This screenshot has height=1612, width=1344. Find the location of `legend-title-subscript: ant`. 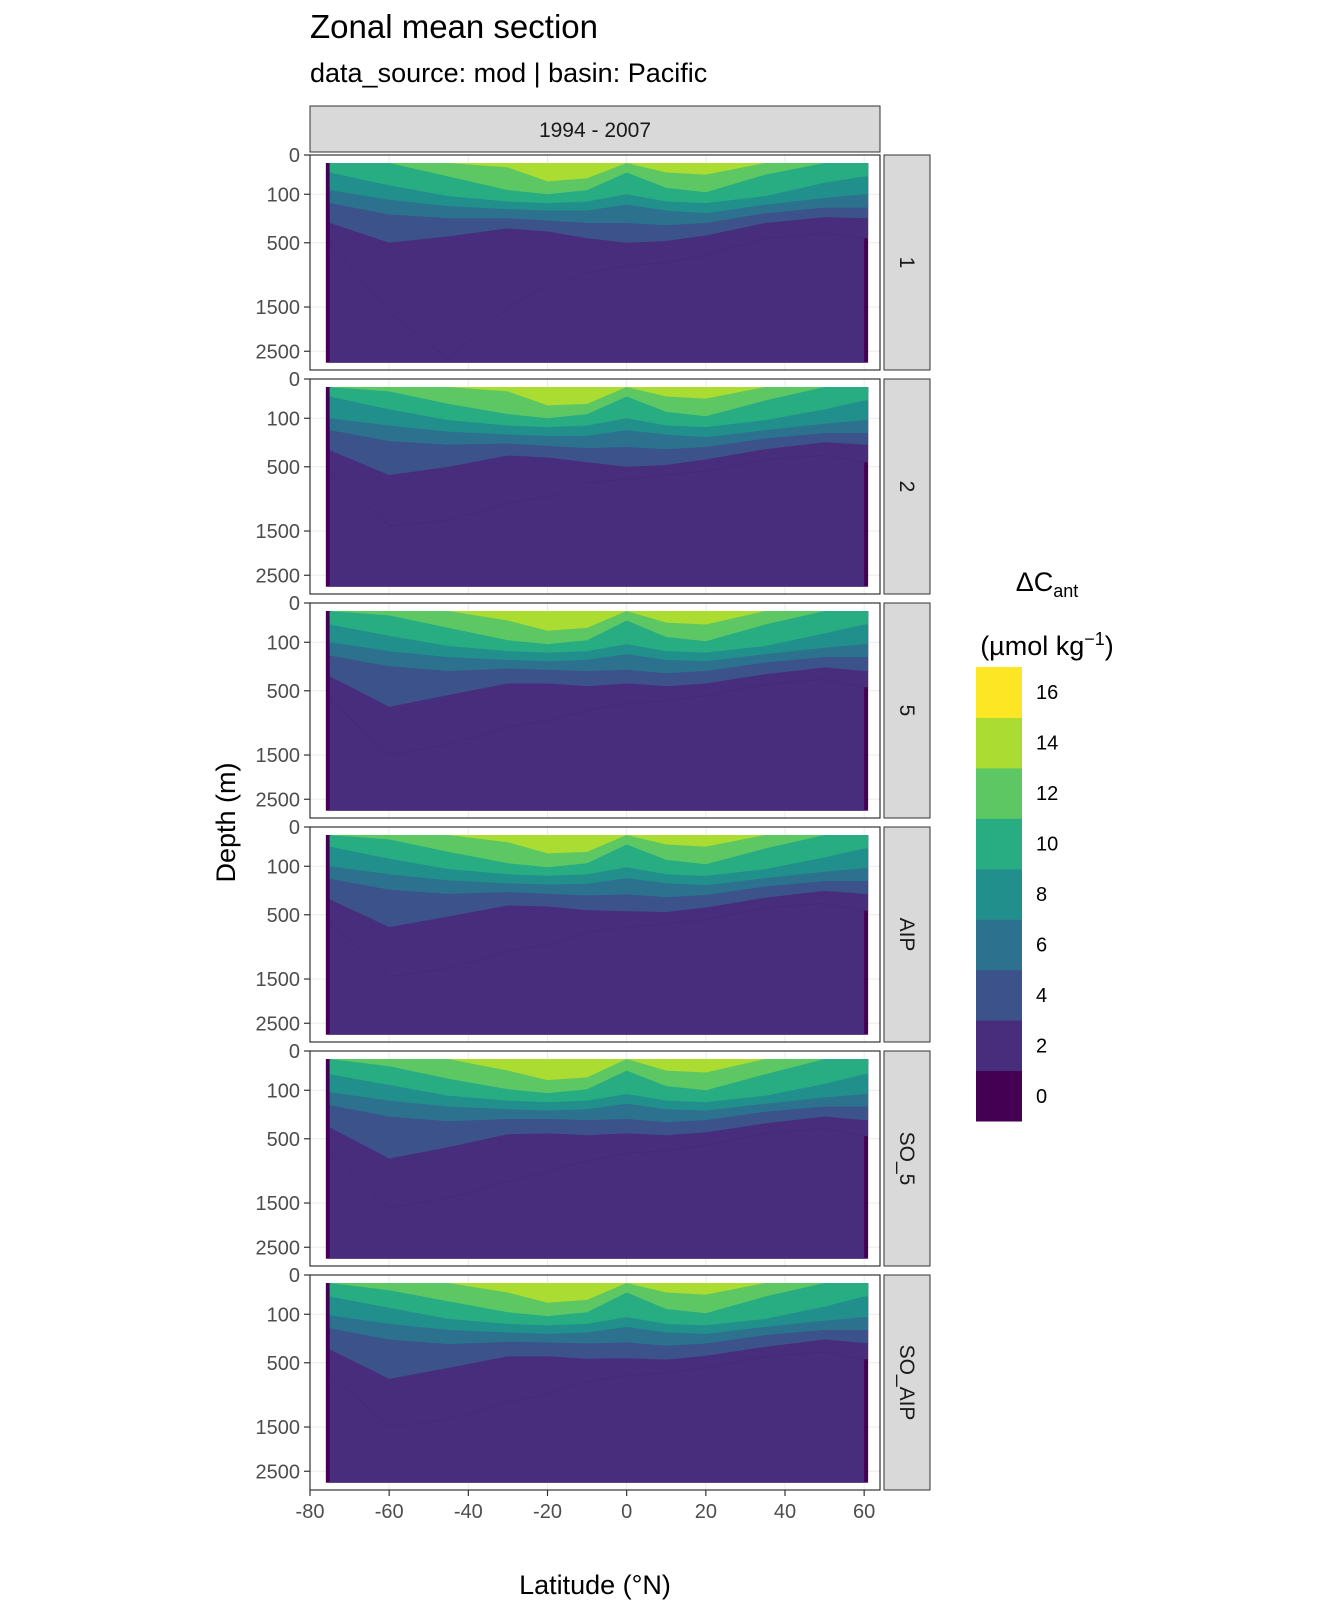

legend-title-subscript: ant is located at coordinates (1066, 591).